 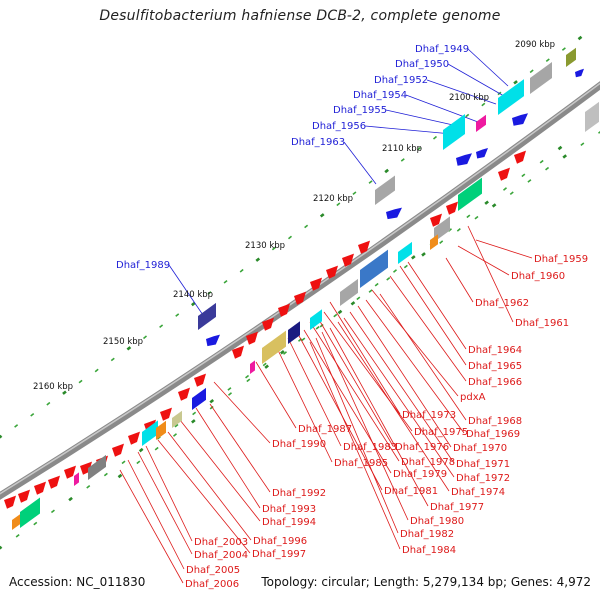 What do you see at coordinates (420, 474) in the screenshot?
I see `gene-label: Dhaf_1979` at bounding box center [420, 474].